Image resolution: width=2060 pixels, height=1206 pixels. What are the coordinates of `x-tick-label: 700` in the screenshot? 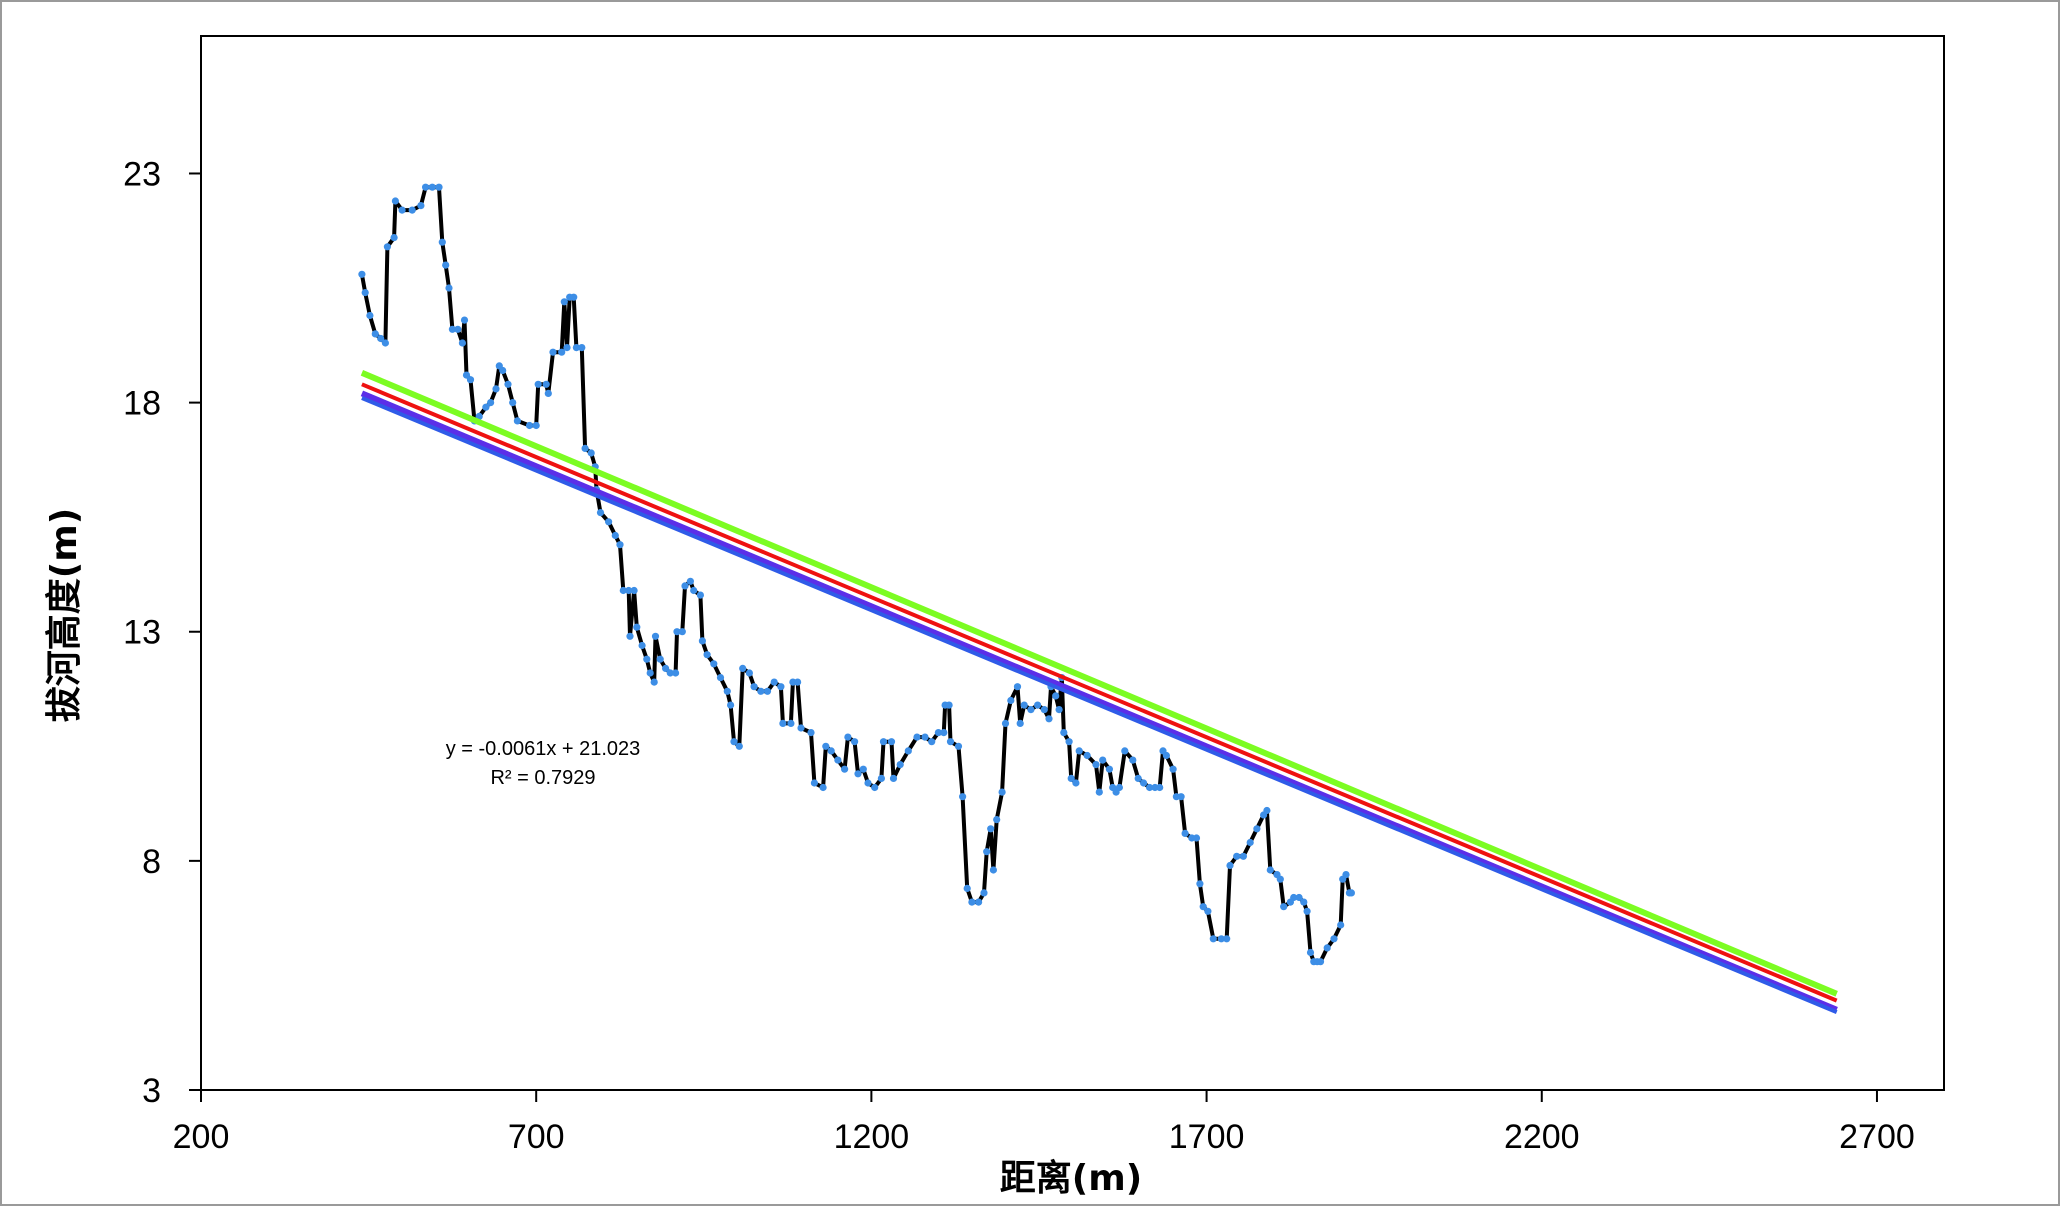 It's located at (536, 1137).